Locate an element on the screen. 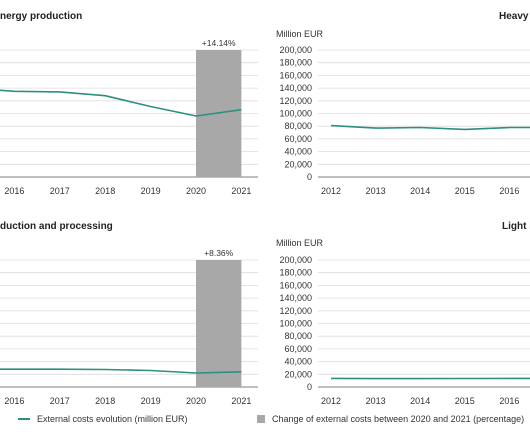  highlight-bar is located at coordinates (219, 323).